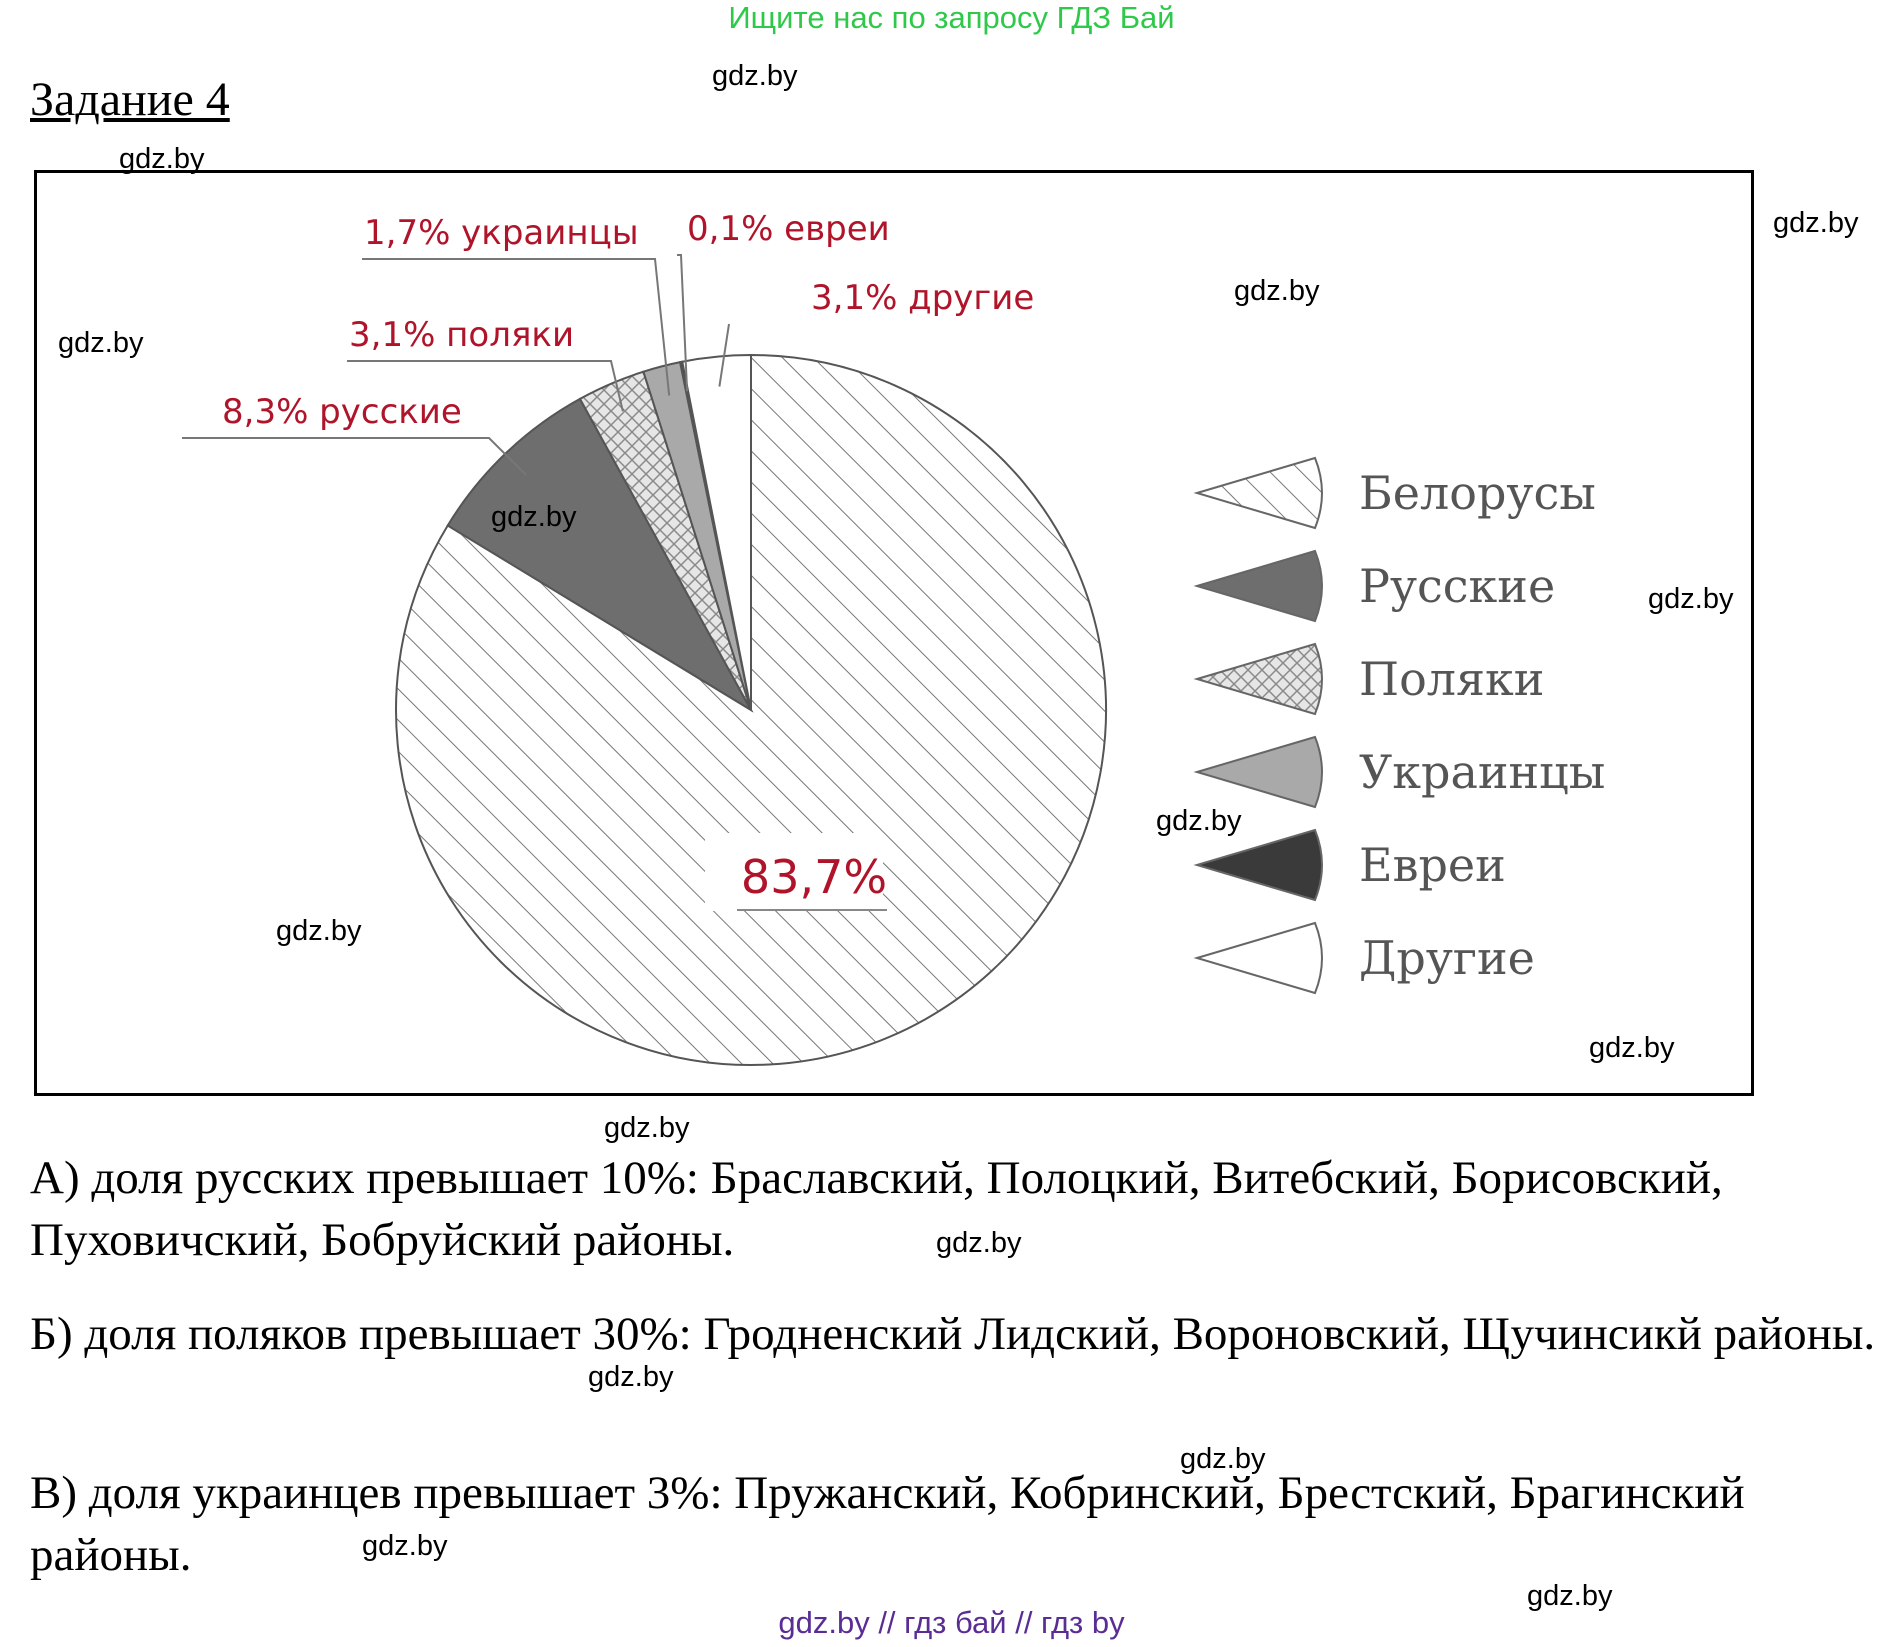 The height and width of the screenshot is (1647, 1903). Describe the element at coordinates (1258, 586) in the screenshot. I see `legend-swatch-русские` at that location.